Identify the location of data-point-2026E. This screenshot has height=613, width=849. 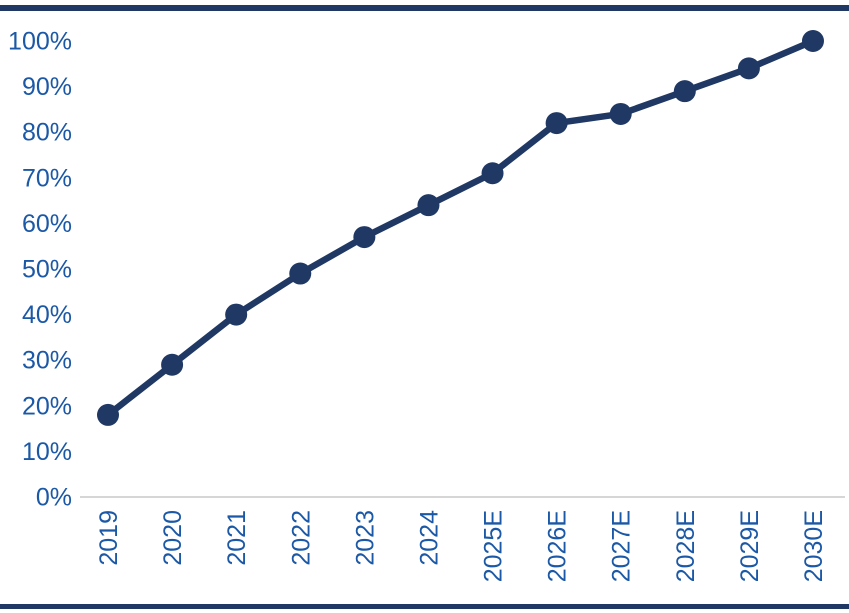
(556, 123).